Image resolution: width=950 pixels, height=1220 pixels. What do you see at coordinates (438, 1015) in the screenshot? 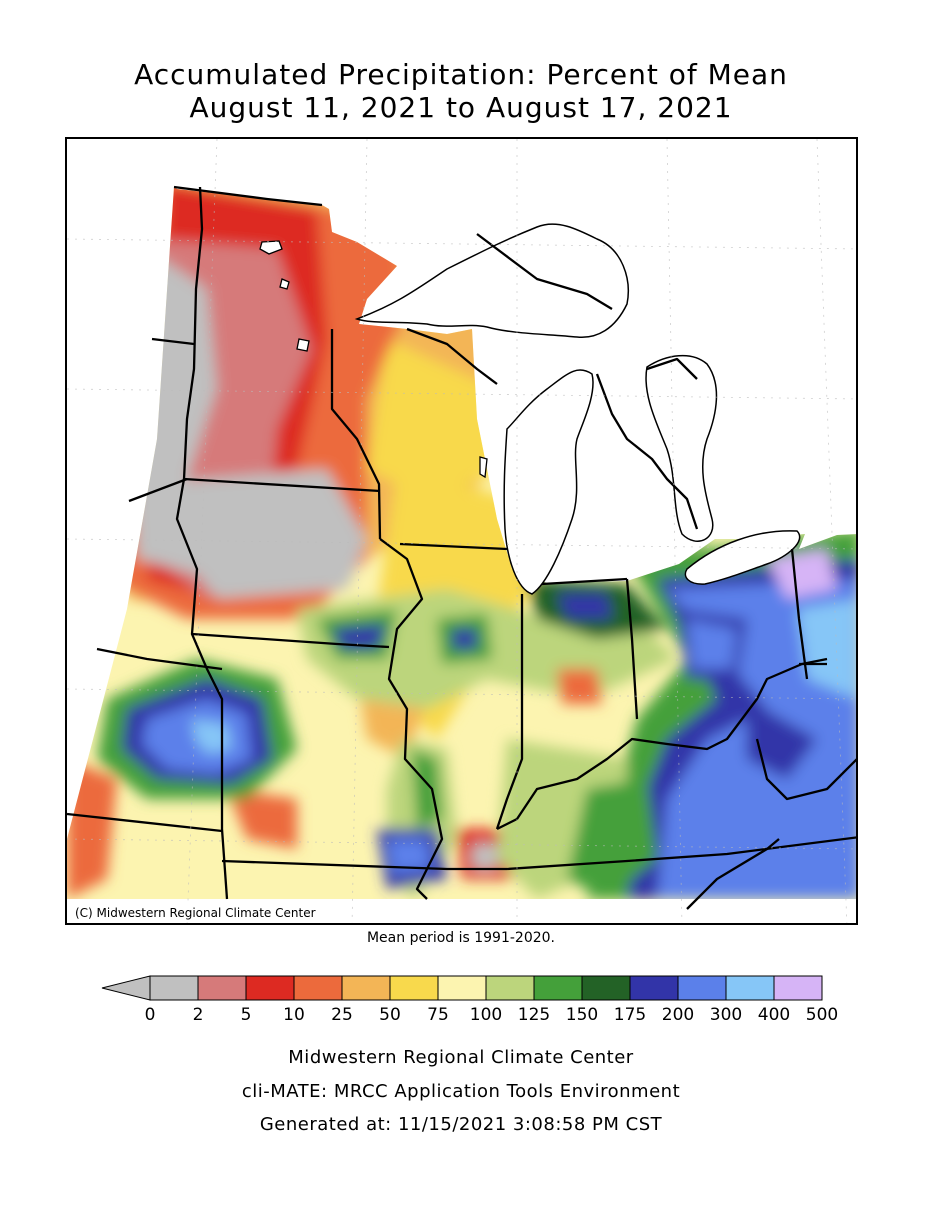
I see `legend-tick-label: 75` at bounding box center [438, 1015].